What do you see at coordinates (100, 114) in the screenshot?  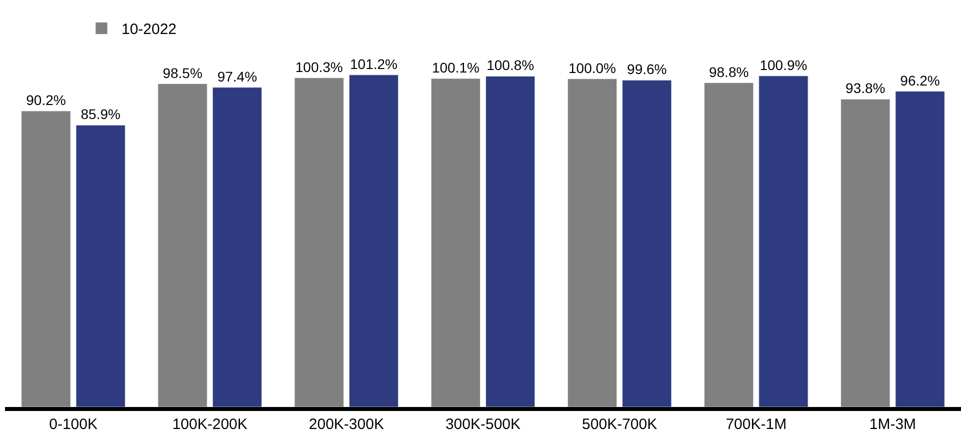 I see `data-label: 85.9%` at bounding box center [100, 114].